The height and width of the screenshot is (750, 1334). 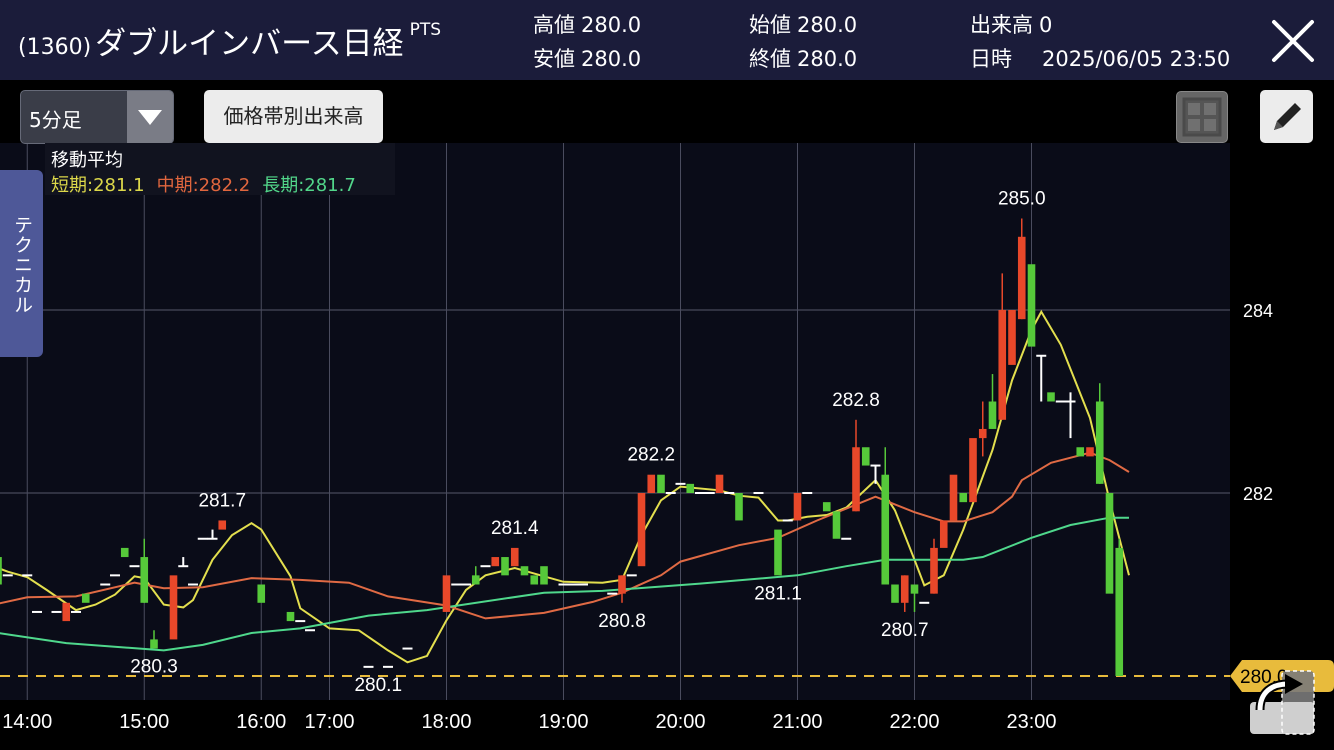 What do you see at coordinates (1001, 25) in the screenshot?
I see `stat-volume-label: 出来高` at bounding box center [1001, 25].